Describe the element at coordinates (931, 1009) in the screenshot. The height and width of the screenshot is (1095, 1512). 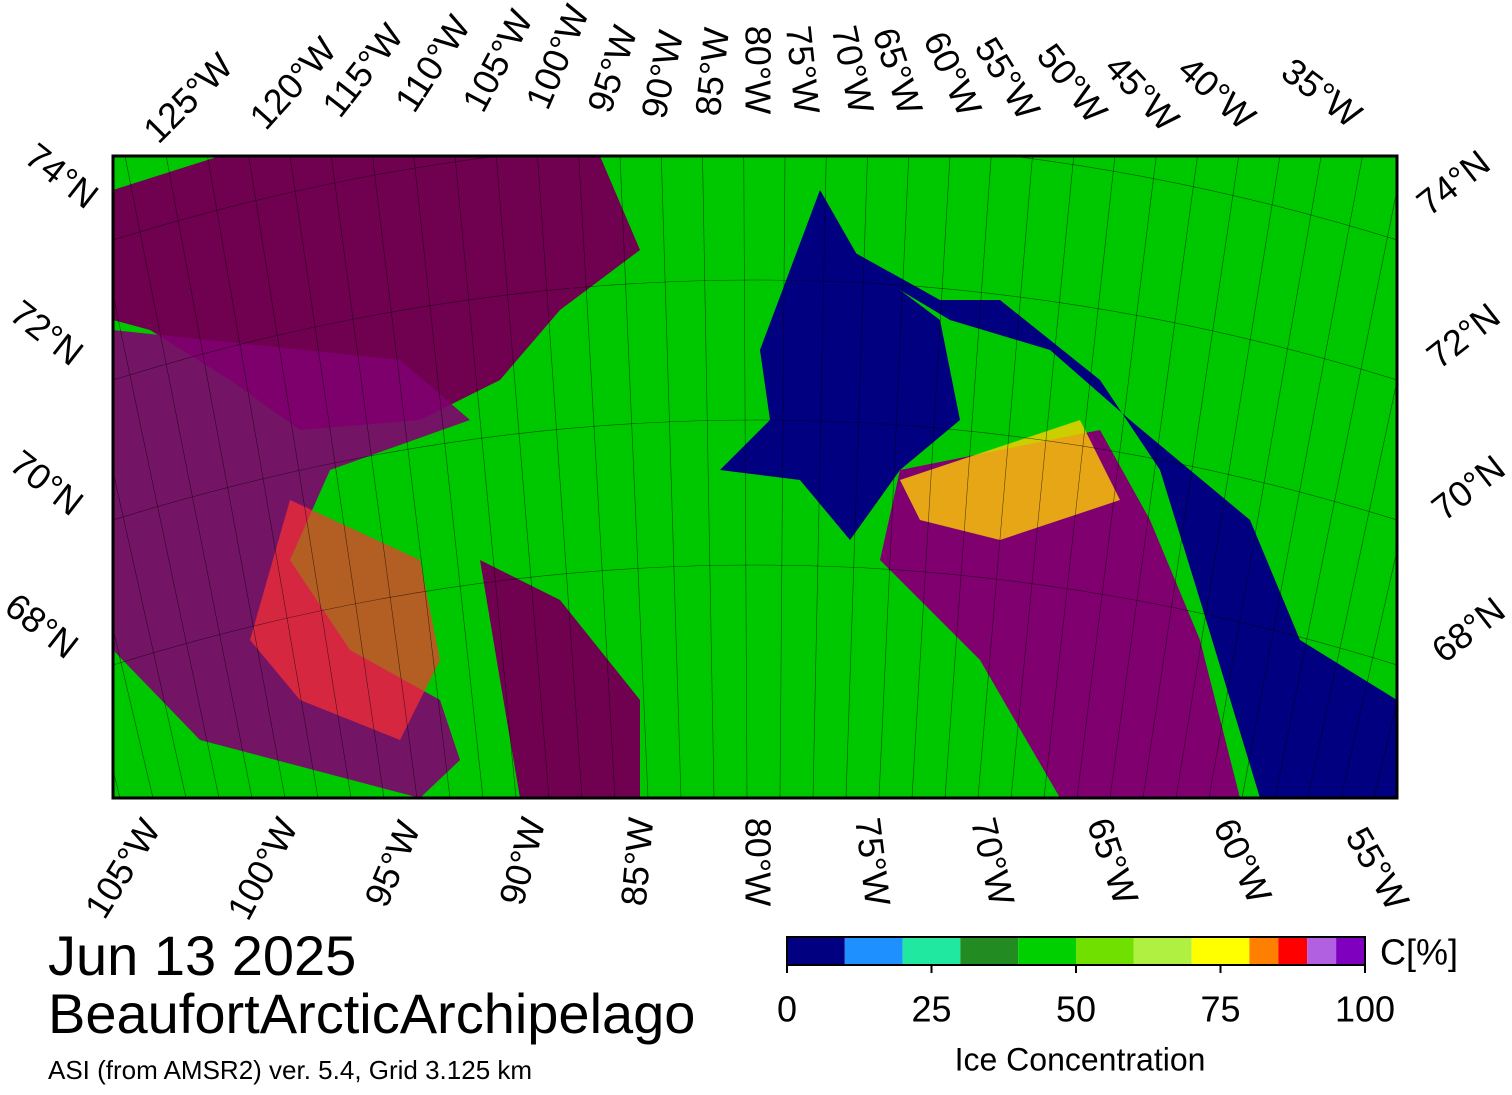
I see `colorbar-tick-label: 25` at that location.